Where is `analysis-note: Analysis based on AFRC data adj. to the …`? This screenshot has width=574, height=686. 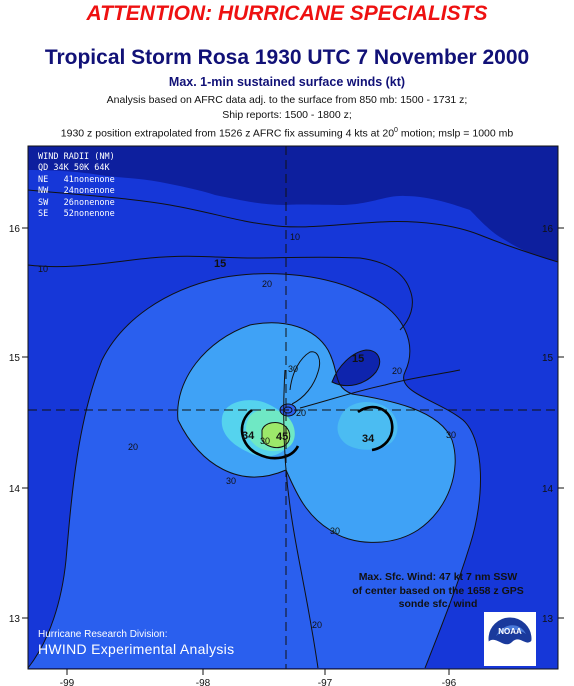 analysis-note: Analysis based on AFRC data adj. to the … is located at coordinates (287, 100).